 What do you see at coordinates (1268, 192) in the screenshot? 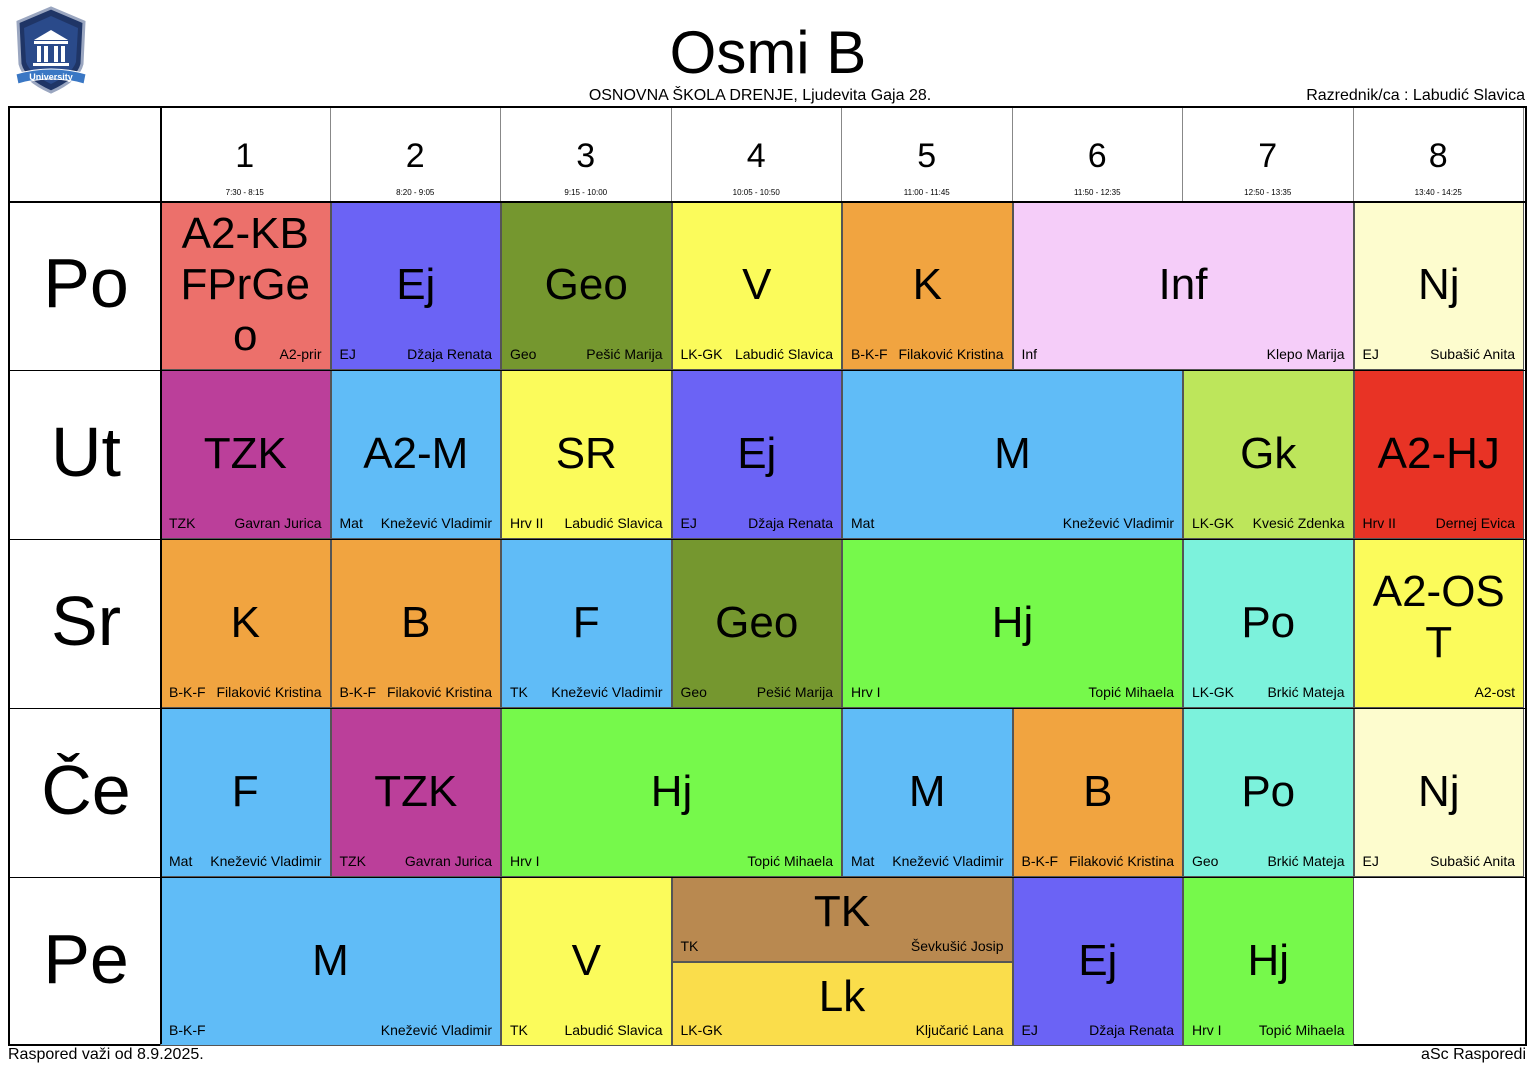
I see `period-time: 12:50 - 13:35` at bounding box center [1268, 192].